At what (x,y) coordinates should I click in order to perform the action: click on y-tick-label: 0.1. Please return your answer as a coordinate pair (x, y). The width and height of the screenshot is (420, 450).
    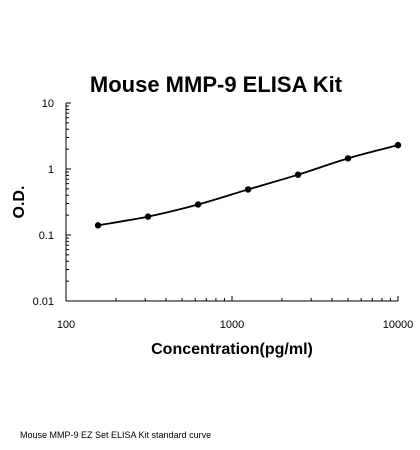
    Looking at the image, I should click on (46, 236).